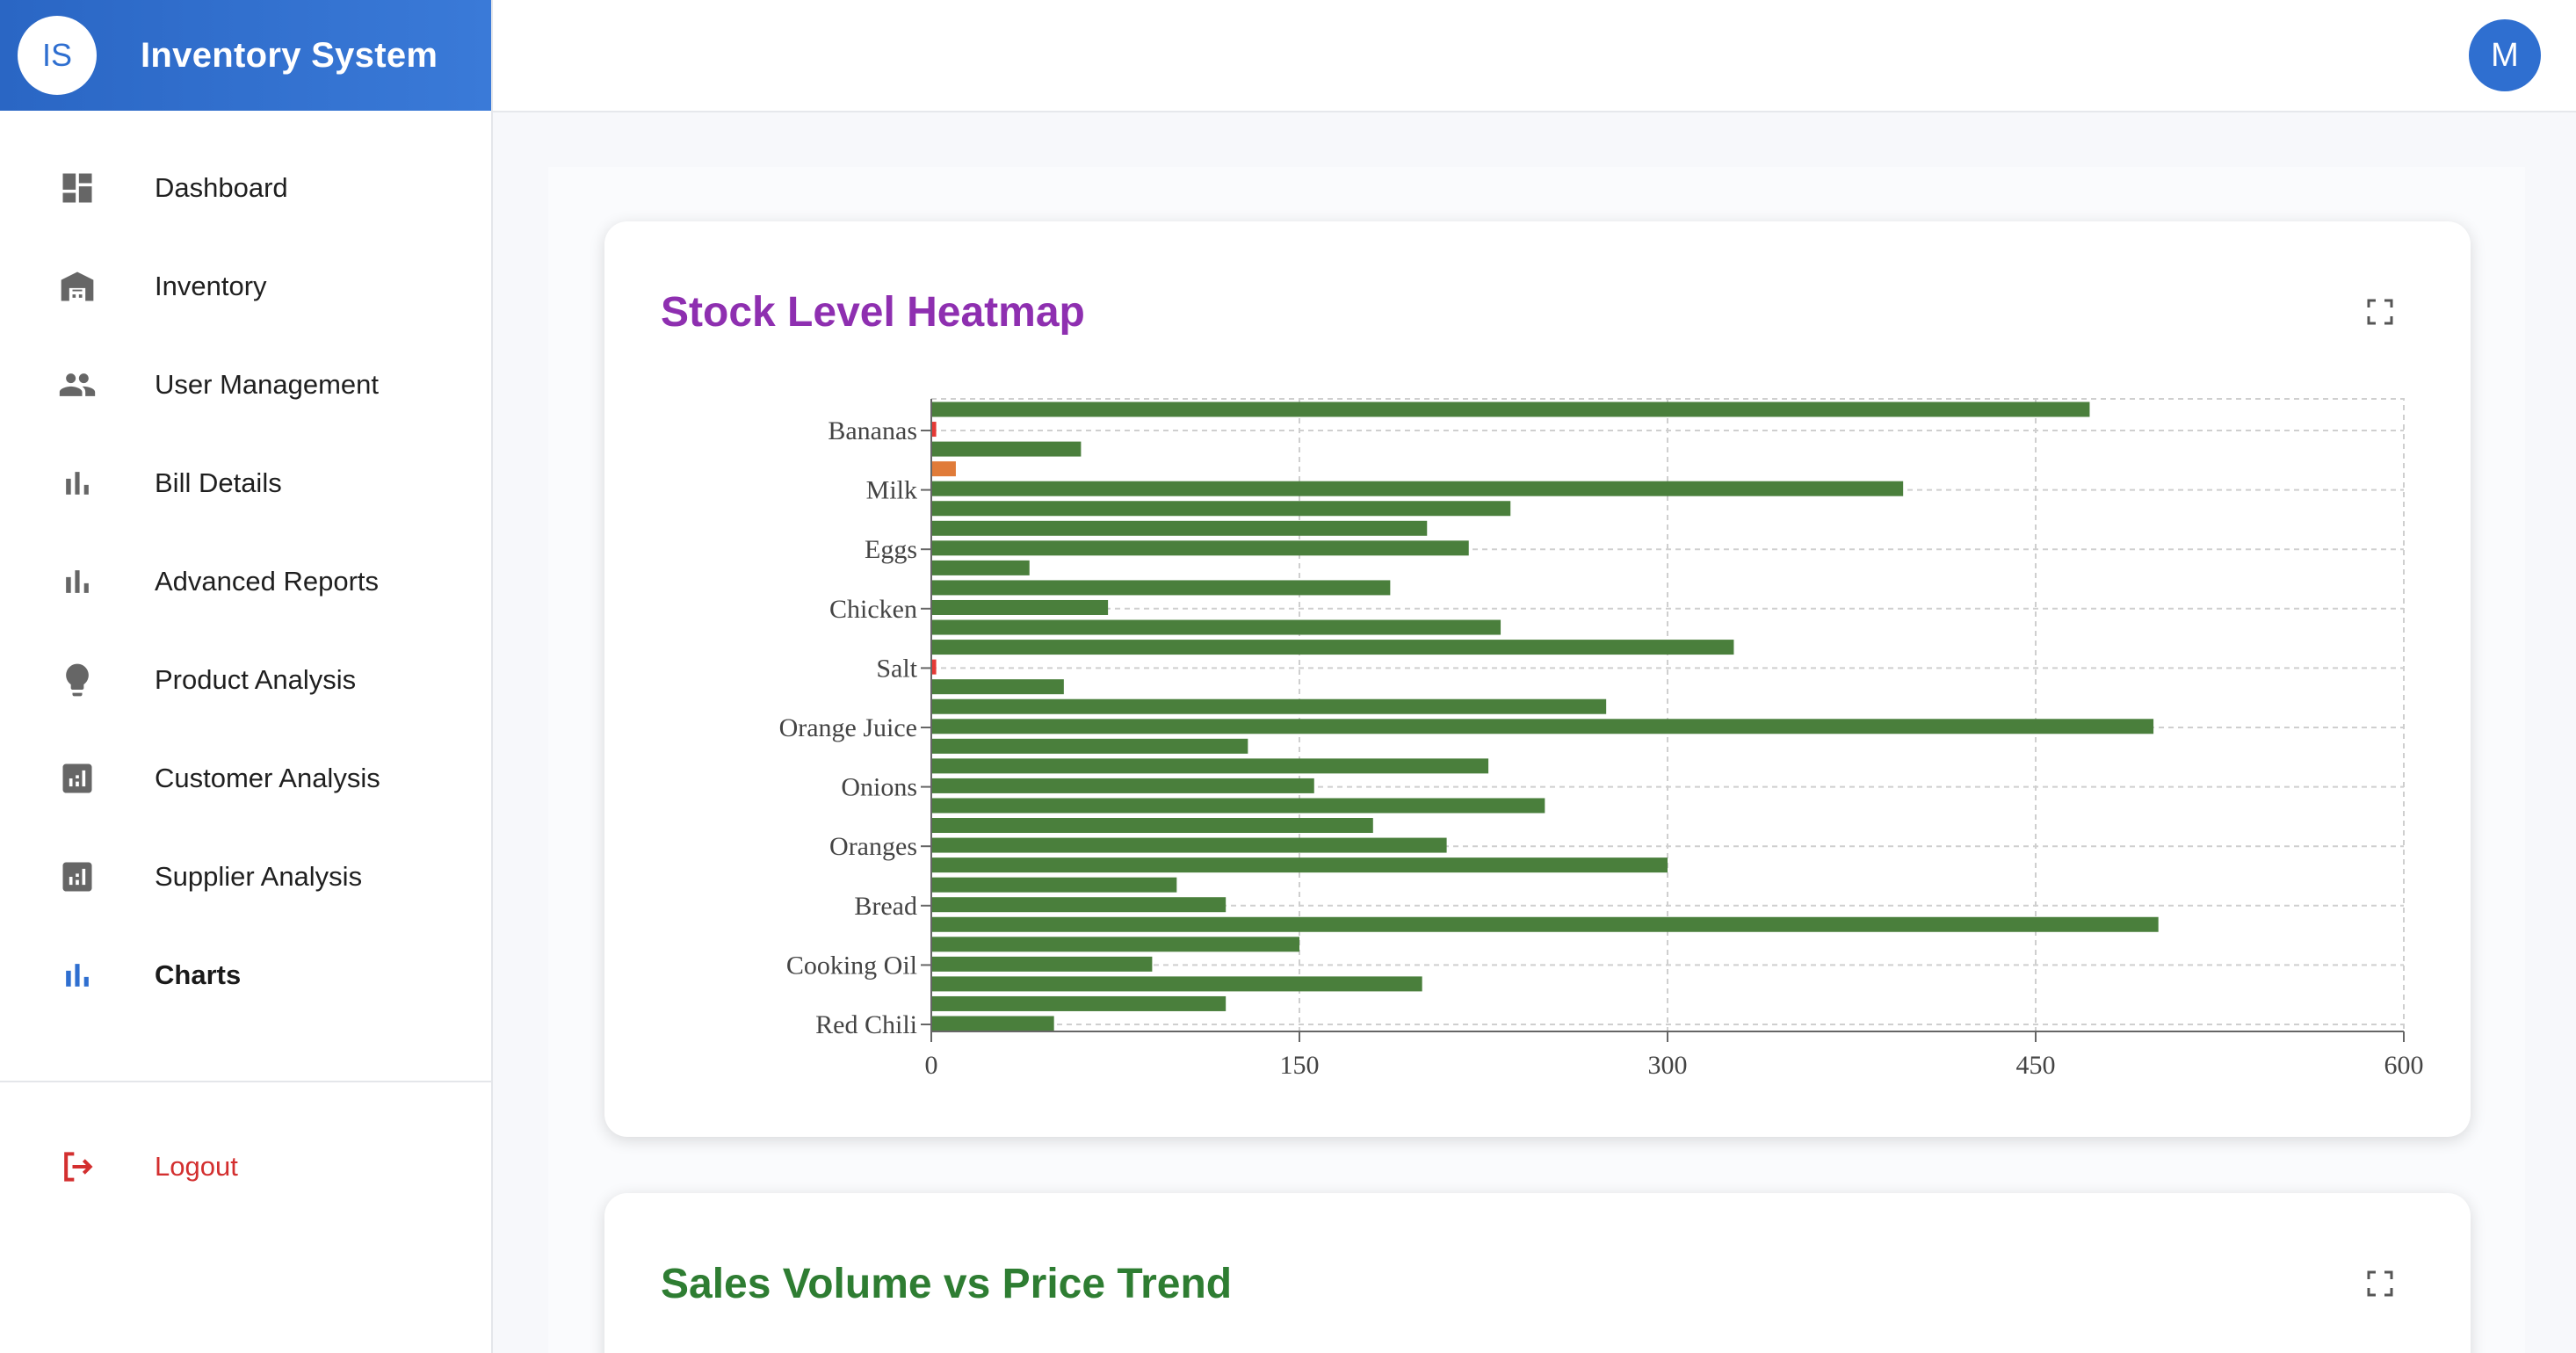  Describe the element at coordinates (196, 1166) in the screenshot. I see `logout-label: Logout` at that location.